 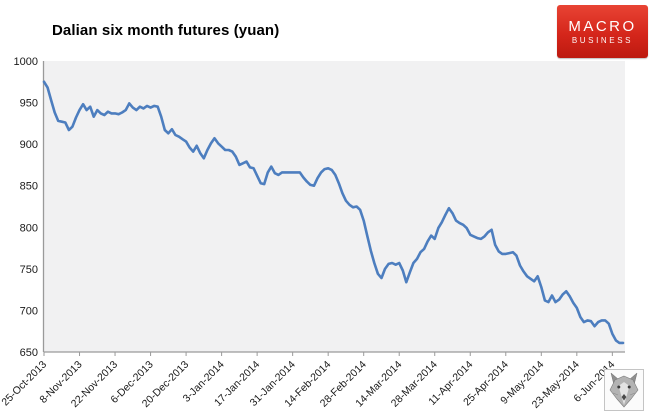 What do you see at coordinates (29, 270) in the screenshot?
I see `y-axis-label: 750` at bounding box center [29, 270].